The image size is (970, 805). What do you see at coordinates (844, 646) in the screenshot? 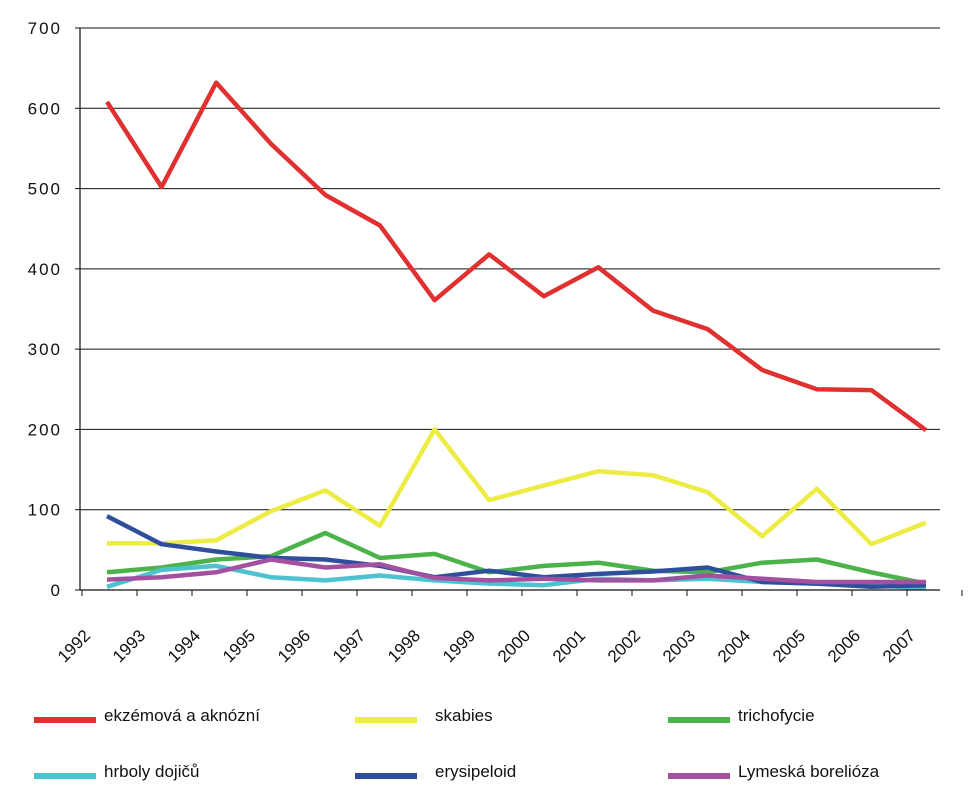
I see `x-tick-label: 2006` at bounding box center [844, 646].